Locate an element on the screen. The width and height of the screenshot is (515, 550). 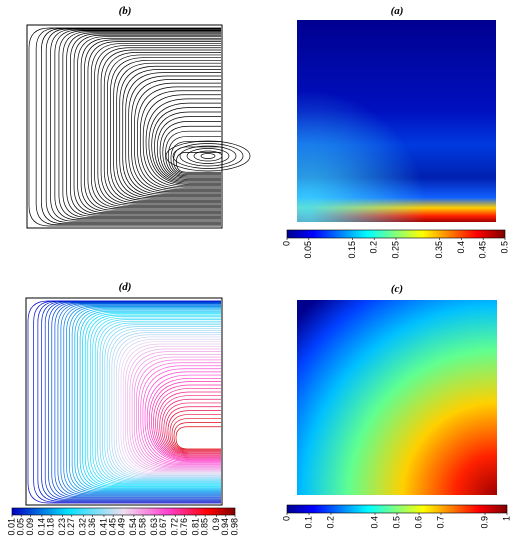
tick-label: 0.7 is located at coordinates (440, 522).